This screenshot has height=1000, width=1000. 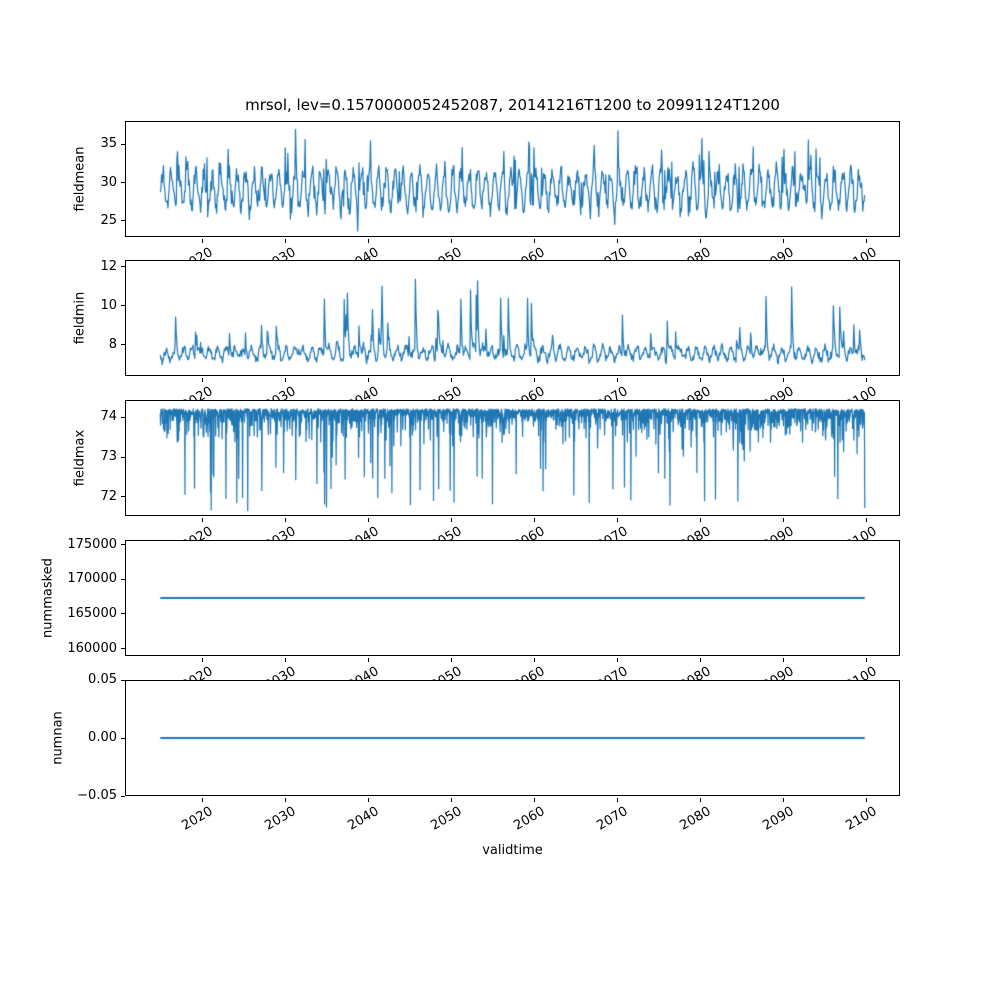 I want to click on x-axis-label: validtime, so click(x=512, y=850).